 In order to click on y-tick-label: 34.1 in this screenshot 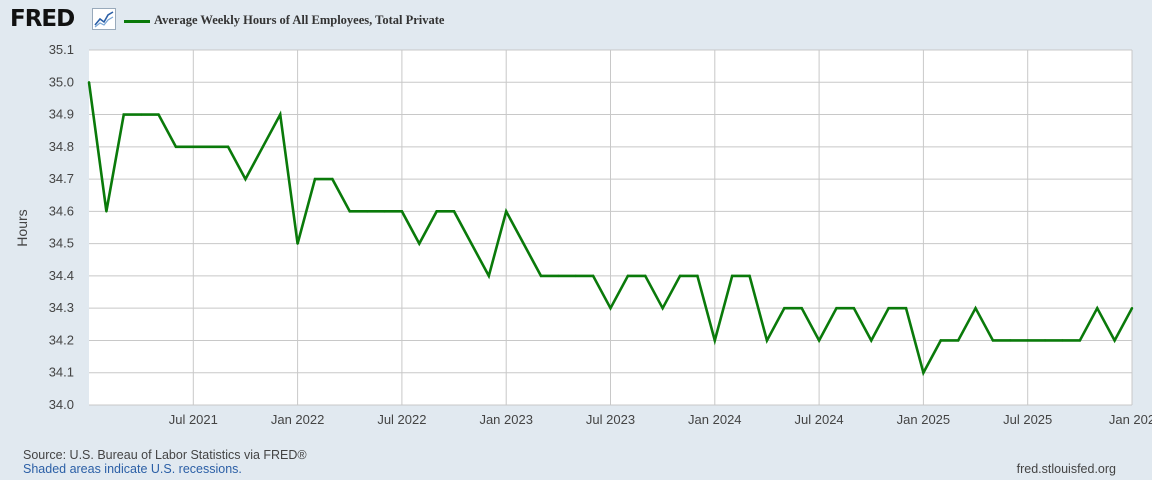, I will do `click(61, 372)`.